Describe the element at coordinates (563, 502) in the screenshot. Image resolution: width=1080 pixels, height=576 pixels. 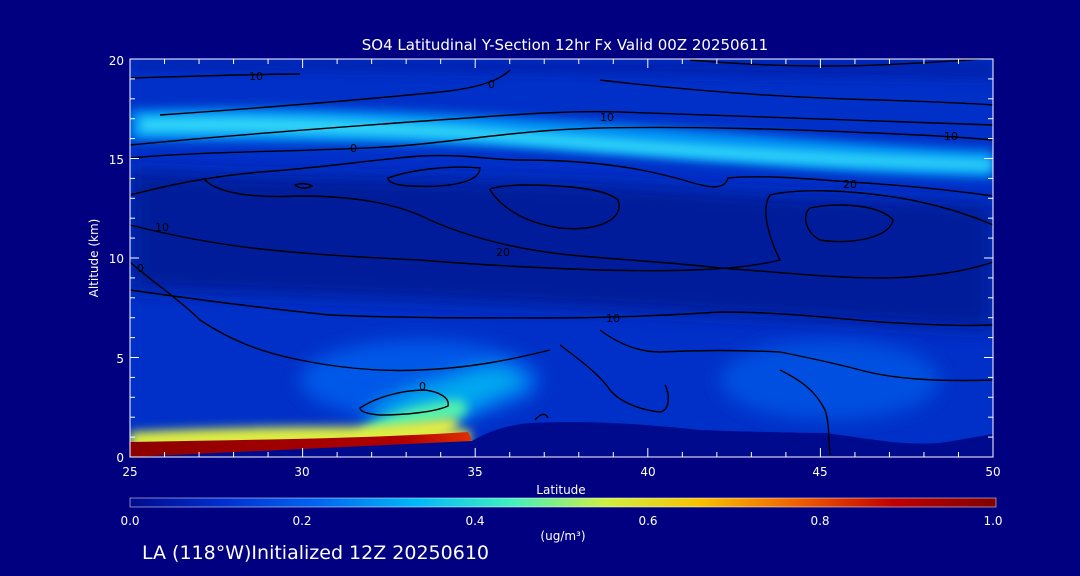
I see `colorbar` at that location.